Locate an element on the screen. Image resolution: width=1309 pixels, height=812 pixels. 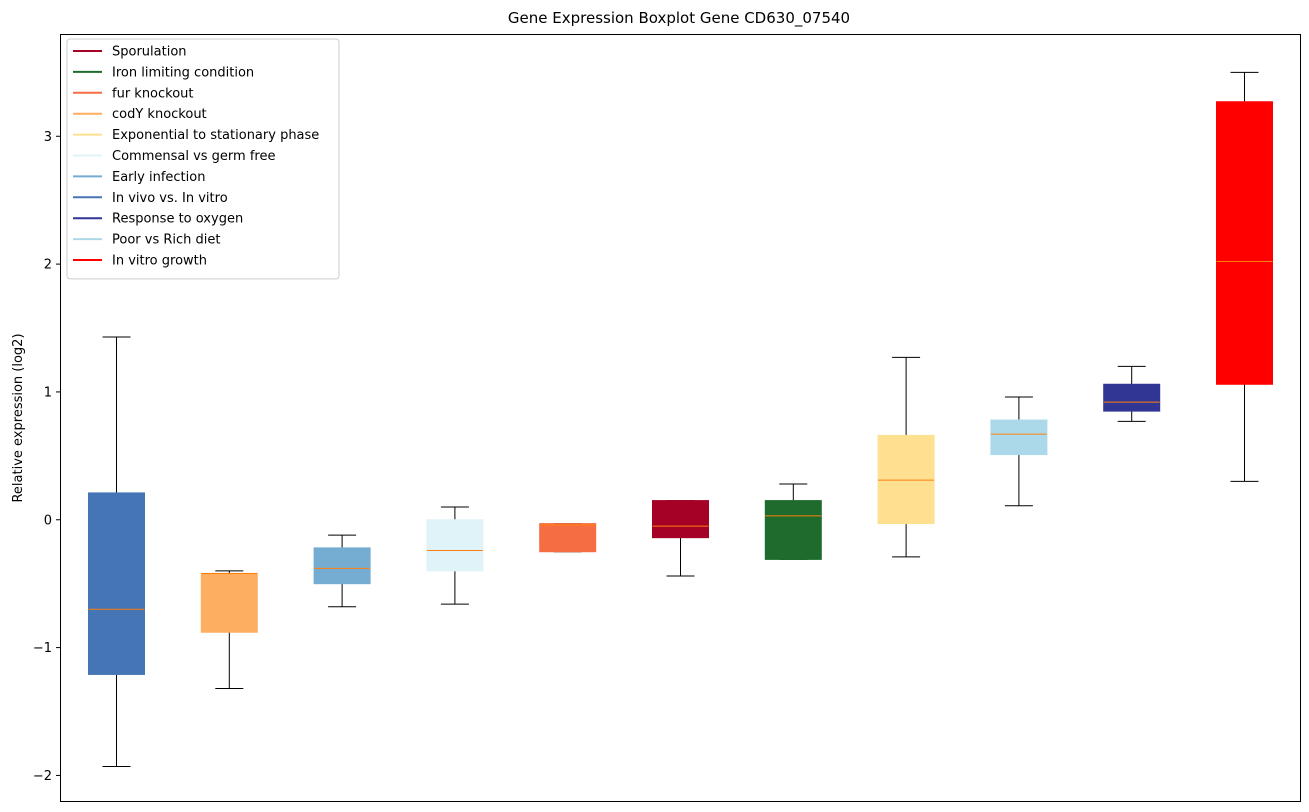
legend-label: In vitro growth is located at coordinates (159, 261).